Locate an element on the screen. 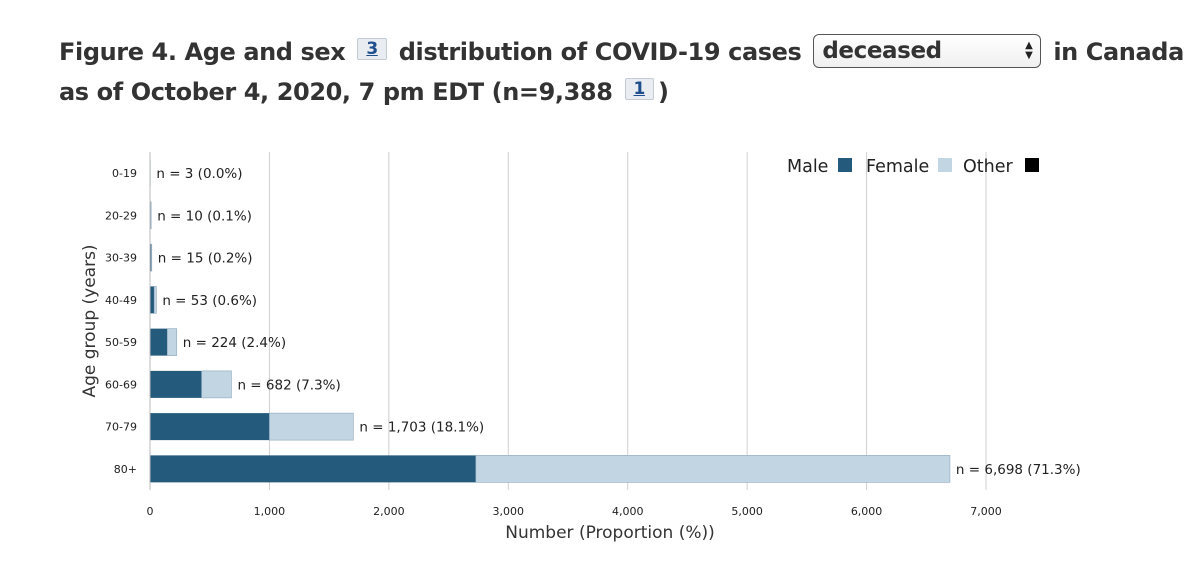 The height and width of the screenshot is (562, 1200). data-label-40-49: n = 53 (0.6%) is located at coordinates (209, 301).